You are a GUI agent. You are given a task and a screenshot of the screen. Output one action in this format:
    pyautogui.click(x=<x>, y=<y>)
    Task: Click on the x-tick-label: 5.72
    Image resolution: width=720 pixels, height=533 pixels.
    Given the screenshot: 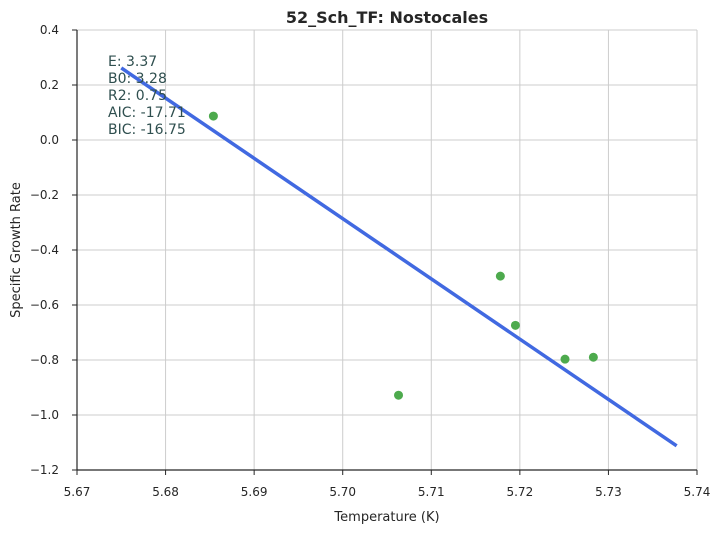 What is the action you would take?
    pyautogui.click(x=519, y=492)
    